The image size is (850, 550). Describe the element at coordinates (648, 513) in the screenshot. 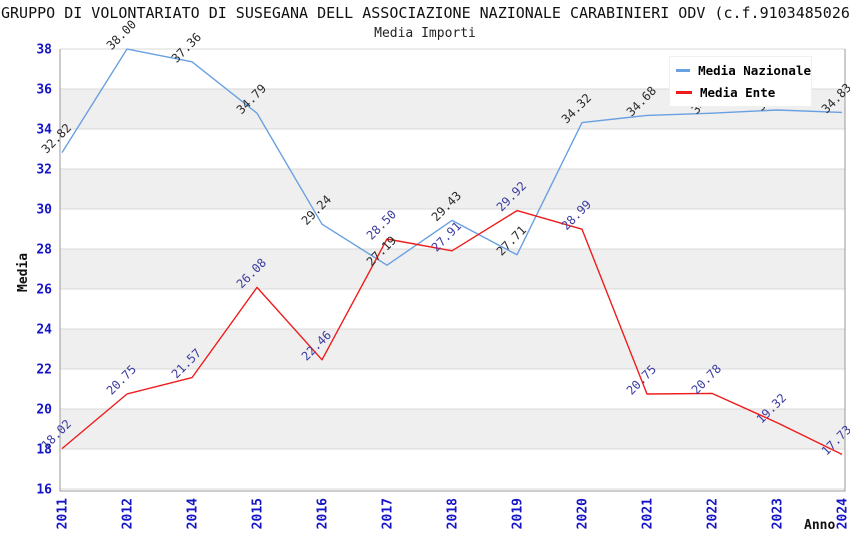

I see `x-tick-label: 2021` at that location.